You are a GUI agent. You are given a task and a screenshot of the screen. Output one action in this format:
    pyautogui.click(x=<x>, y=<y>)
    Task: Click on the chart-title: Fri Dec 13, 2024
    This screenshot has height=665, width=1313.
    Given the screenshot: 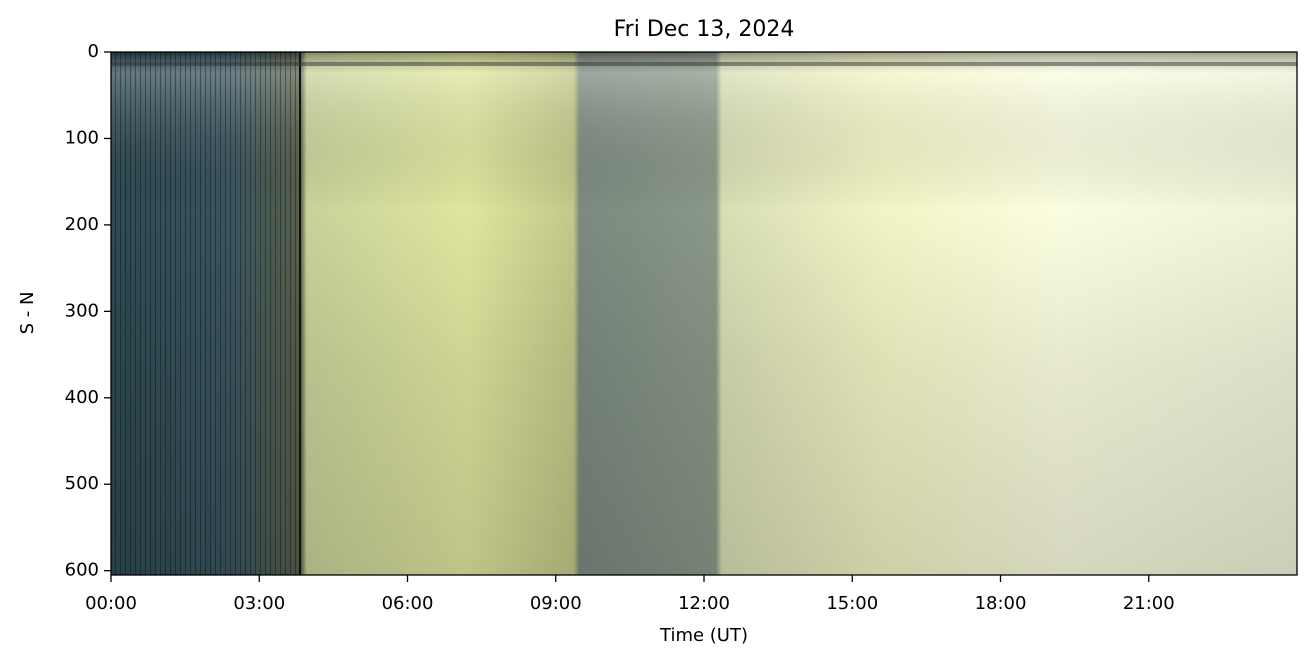 What is the action you would take?
    pyautogui.click(x=704, y=29)
    